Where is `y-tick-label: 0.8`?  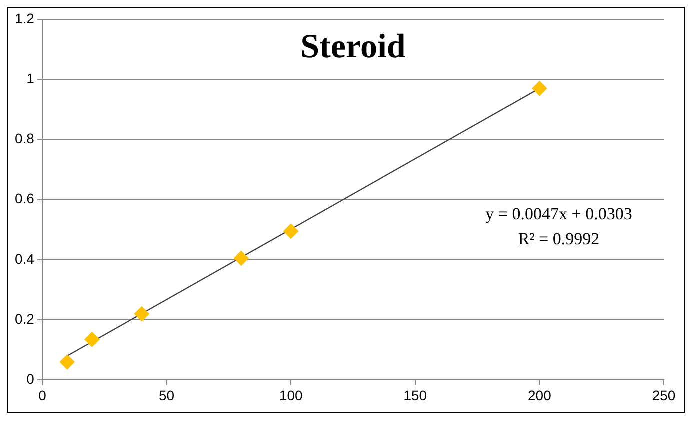 y-tick-label: 0.8 is located at coordinates (24, 138).